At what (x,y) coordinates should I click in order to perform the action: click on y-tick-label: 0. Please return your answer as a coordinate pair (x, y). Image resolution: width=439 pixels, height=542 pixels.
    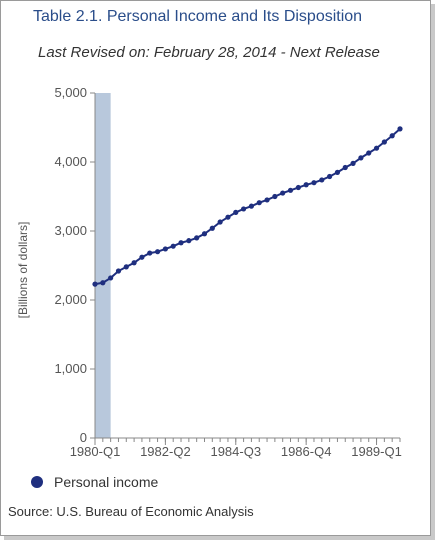
    Looking at the image, I should click on (83, 437).